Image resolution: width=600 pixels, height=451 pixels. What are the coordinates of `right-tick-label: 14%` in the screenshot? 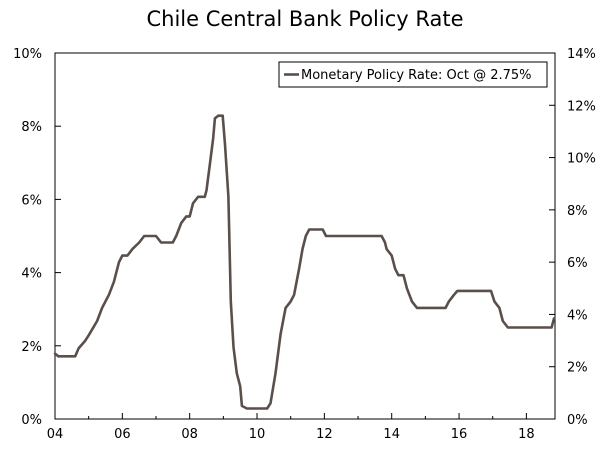 It's located at (581, 54).